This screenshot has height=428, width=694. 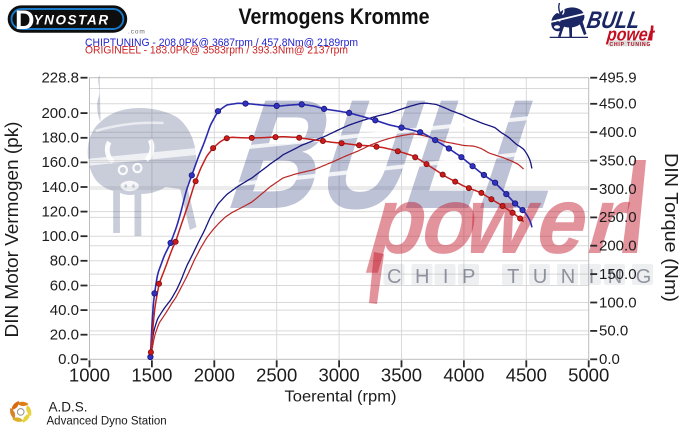 What do you see at coordinates (341, 397) in the screenshot?
I see `svg-text: Toerental (rpm)` at bounding box center [341, 397].